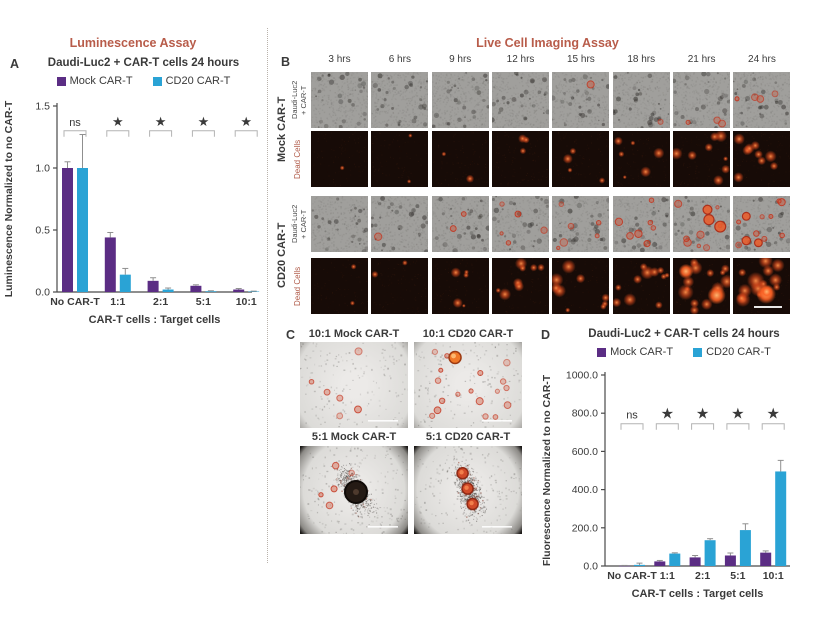 The height and width of the screenshot is (621, 813). Describe the element at coordinates (468, 334) in the screenshot. I see `panel-c-image-title: 10:1 CD20 CAR-T` at that location.